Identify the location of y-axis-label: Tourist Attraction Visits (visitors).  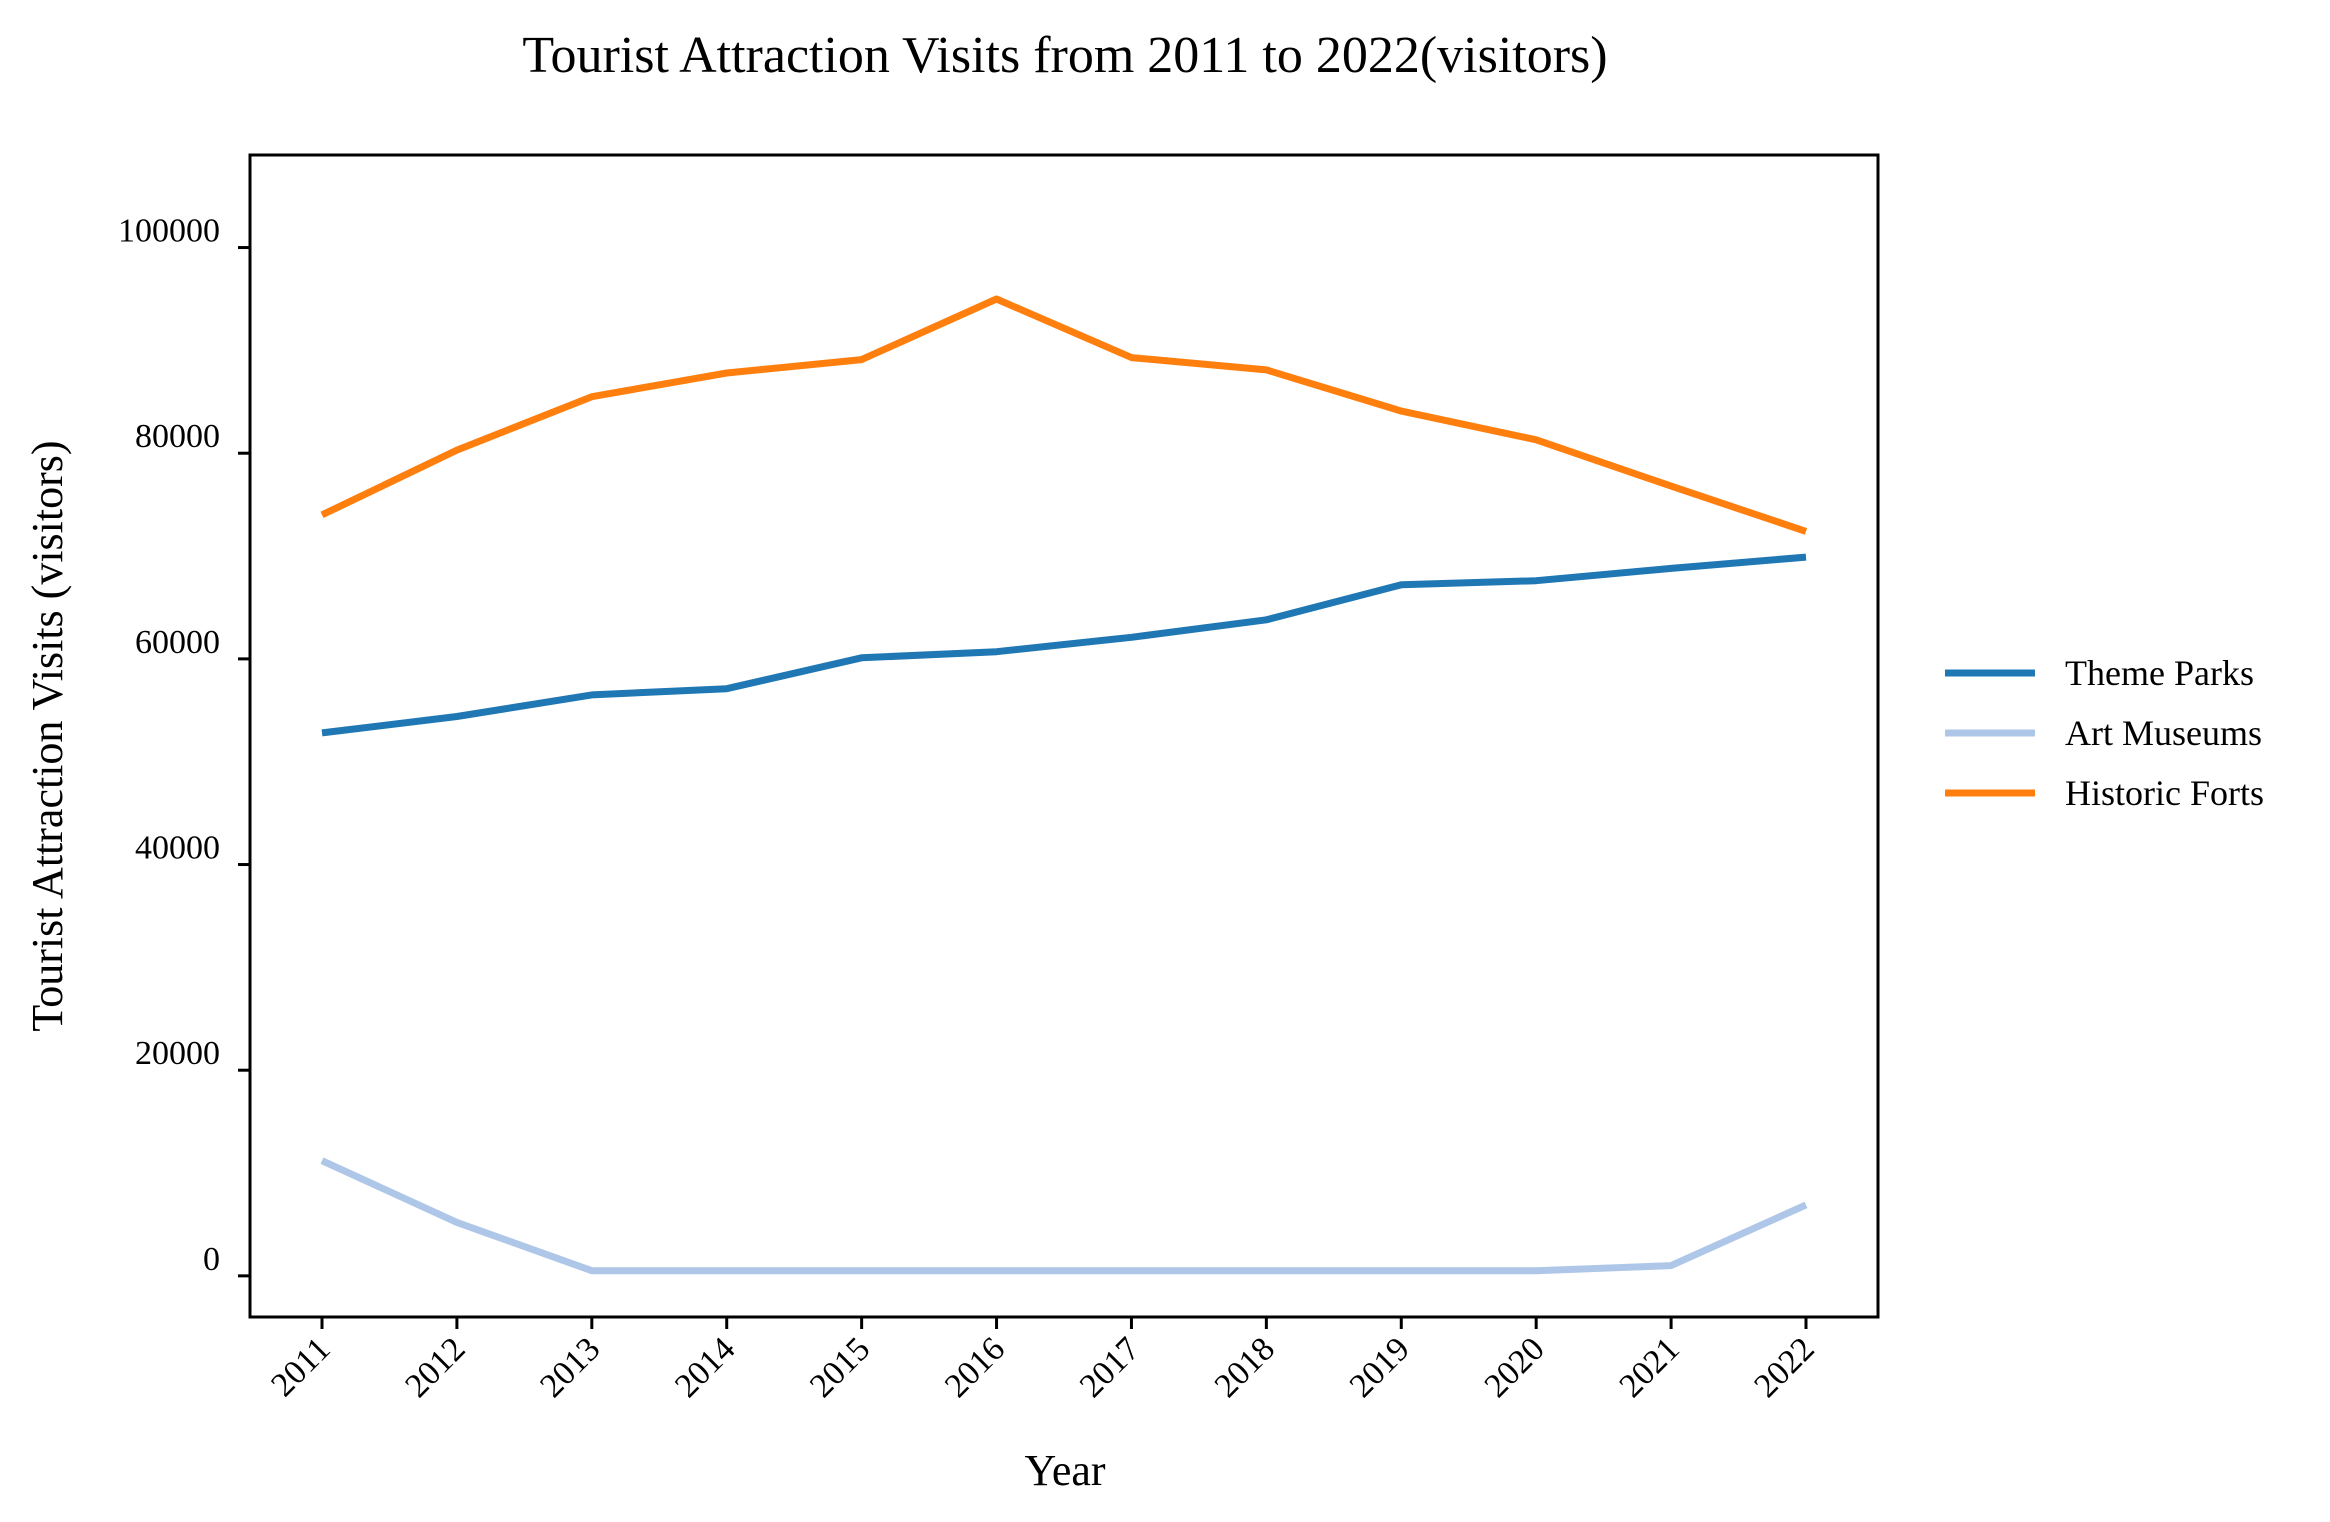
(47, 735).